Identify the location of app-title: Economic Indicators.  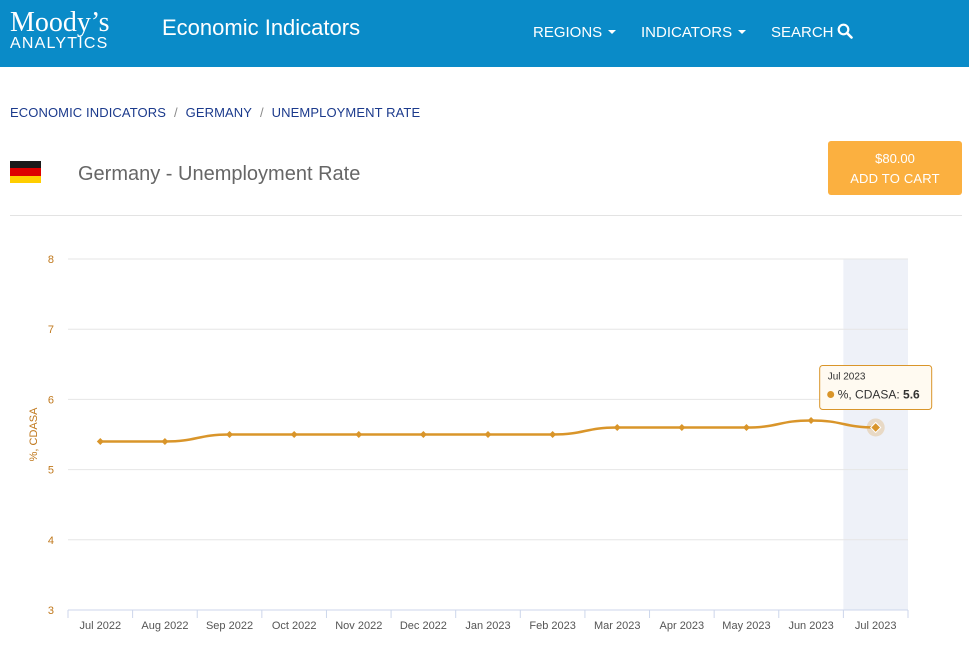
(261, 27).